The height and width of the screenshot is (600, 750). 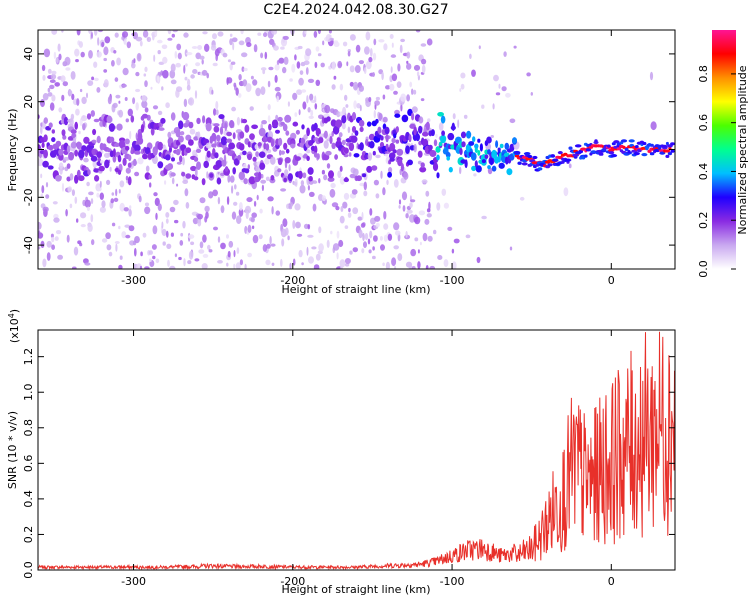 I want to click on y-tick-label: 0, so click(x=28, y=149).